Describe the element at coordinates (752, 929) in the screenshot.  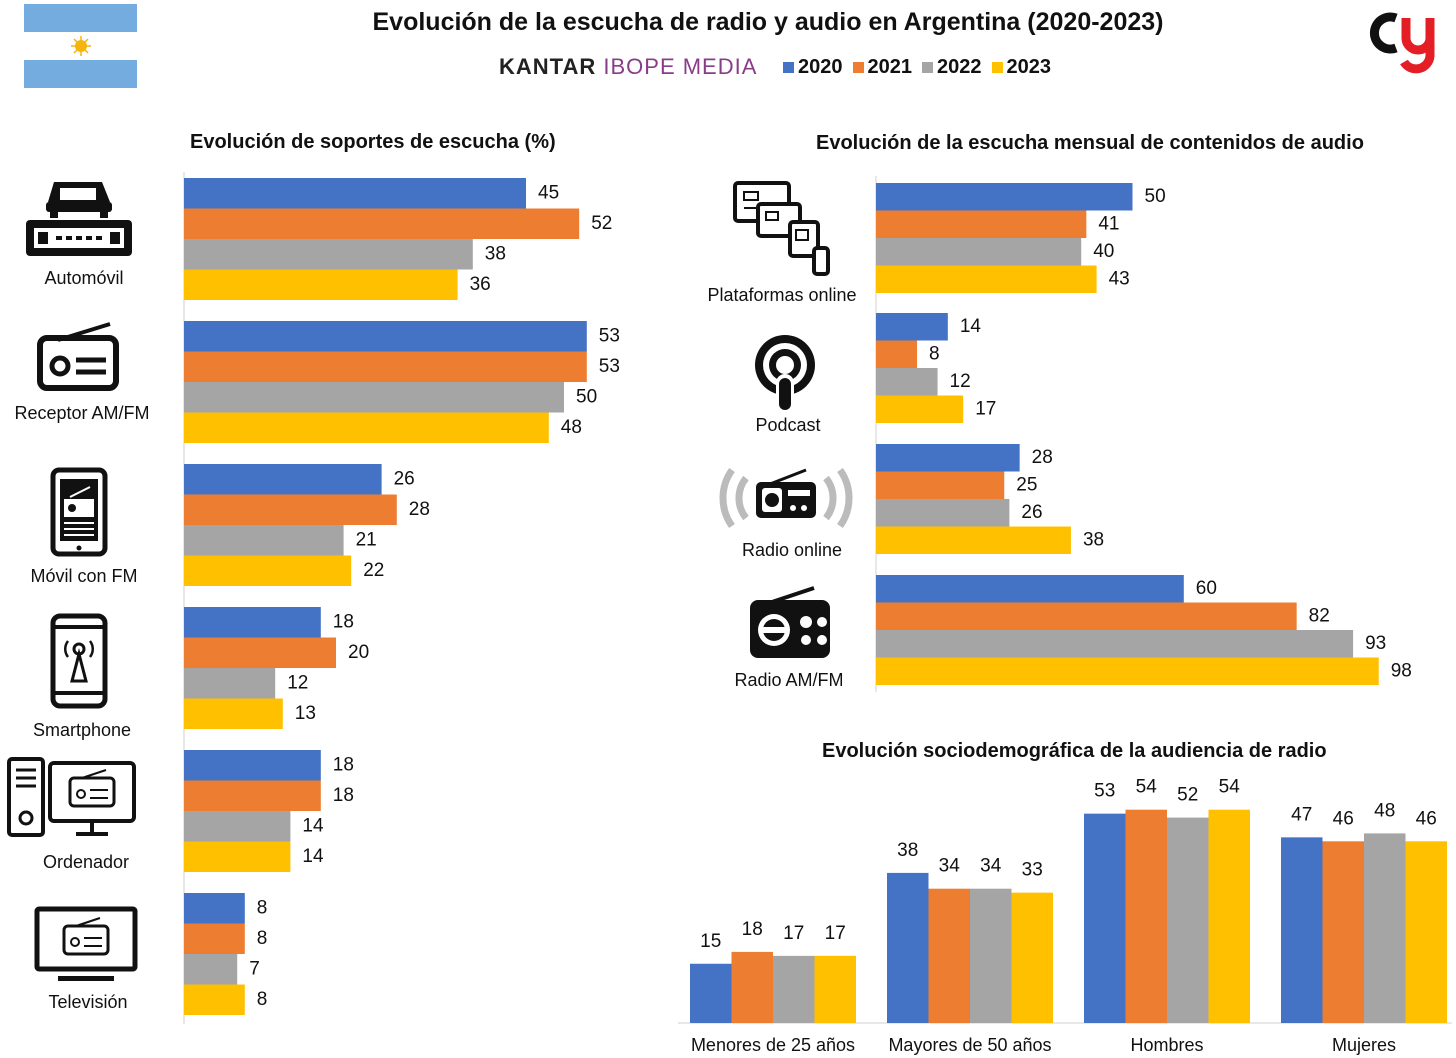
I see `data-label: 18` at that location.